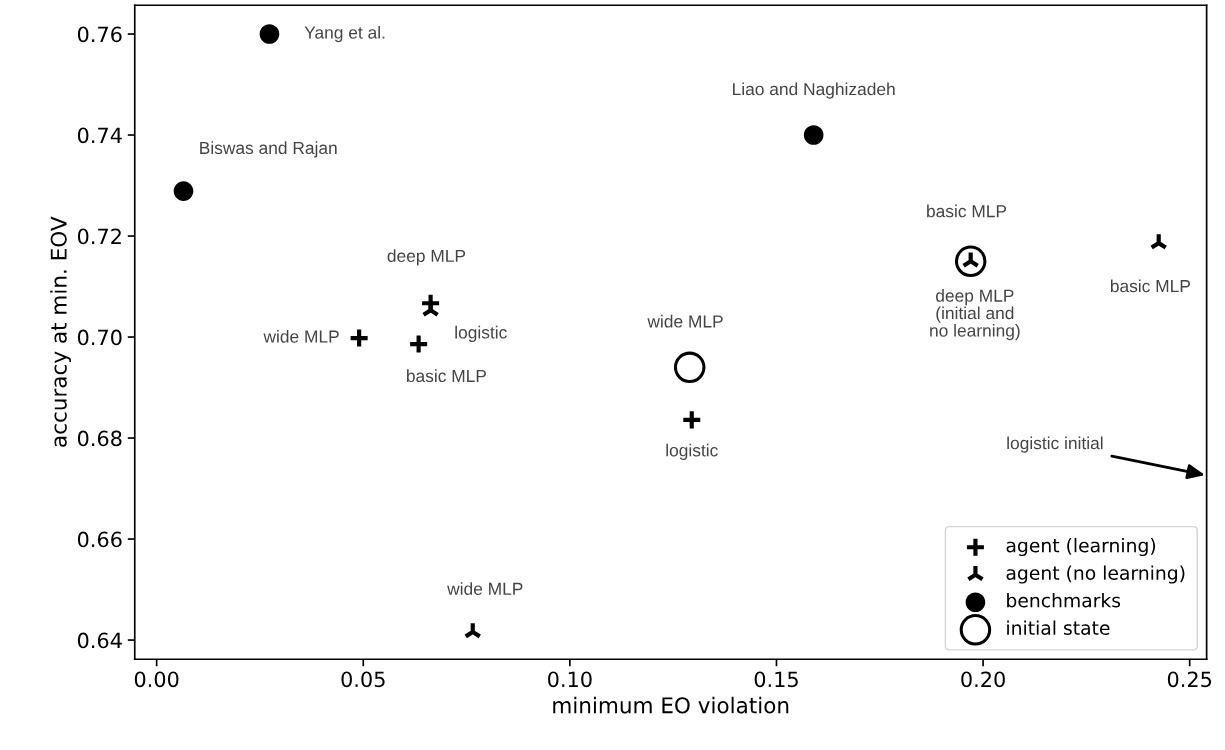 The image size is (1225, 750). What do you see at coordinates (570, 679) in the screenshot?
I see `x-tick-label: 0.10` at bounding box center [570, 679].